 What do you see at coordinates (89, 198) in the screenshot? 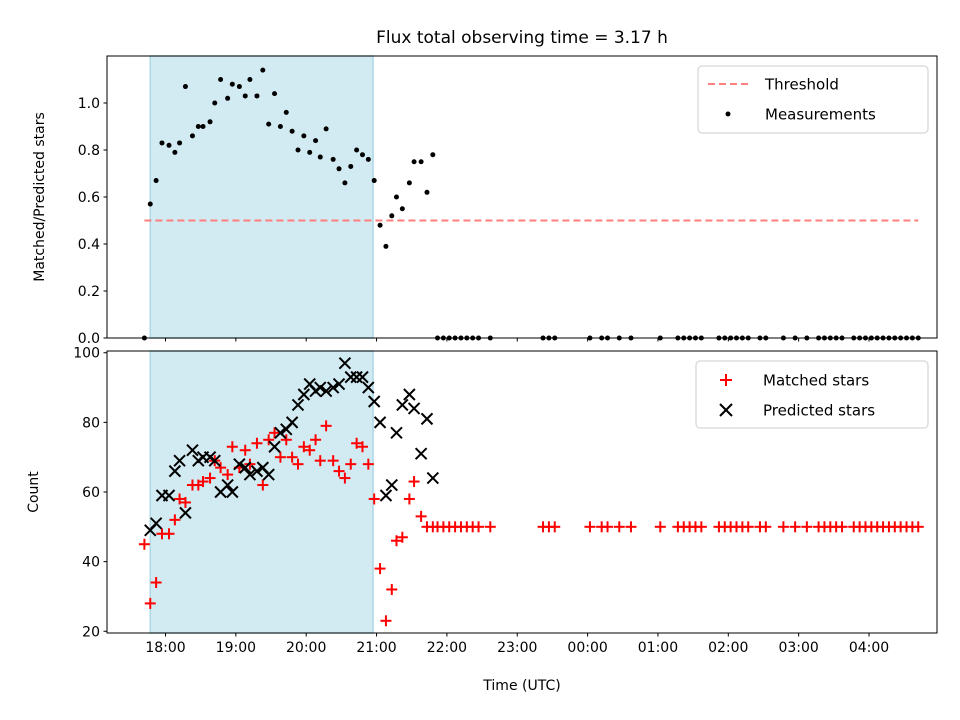
I see `top-ytick-label: 0.6` at bounding box center [89, 198].